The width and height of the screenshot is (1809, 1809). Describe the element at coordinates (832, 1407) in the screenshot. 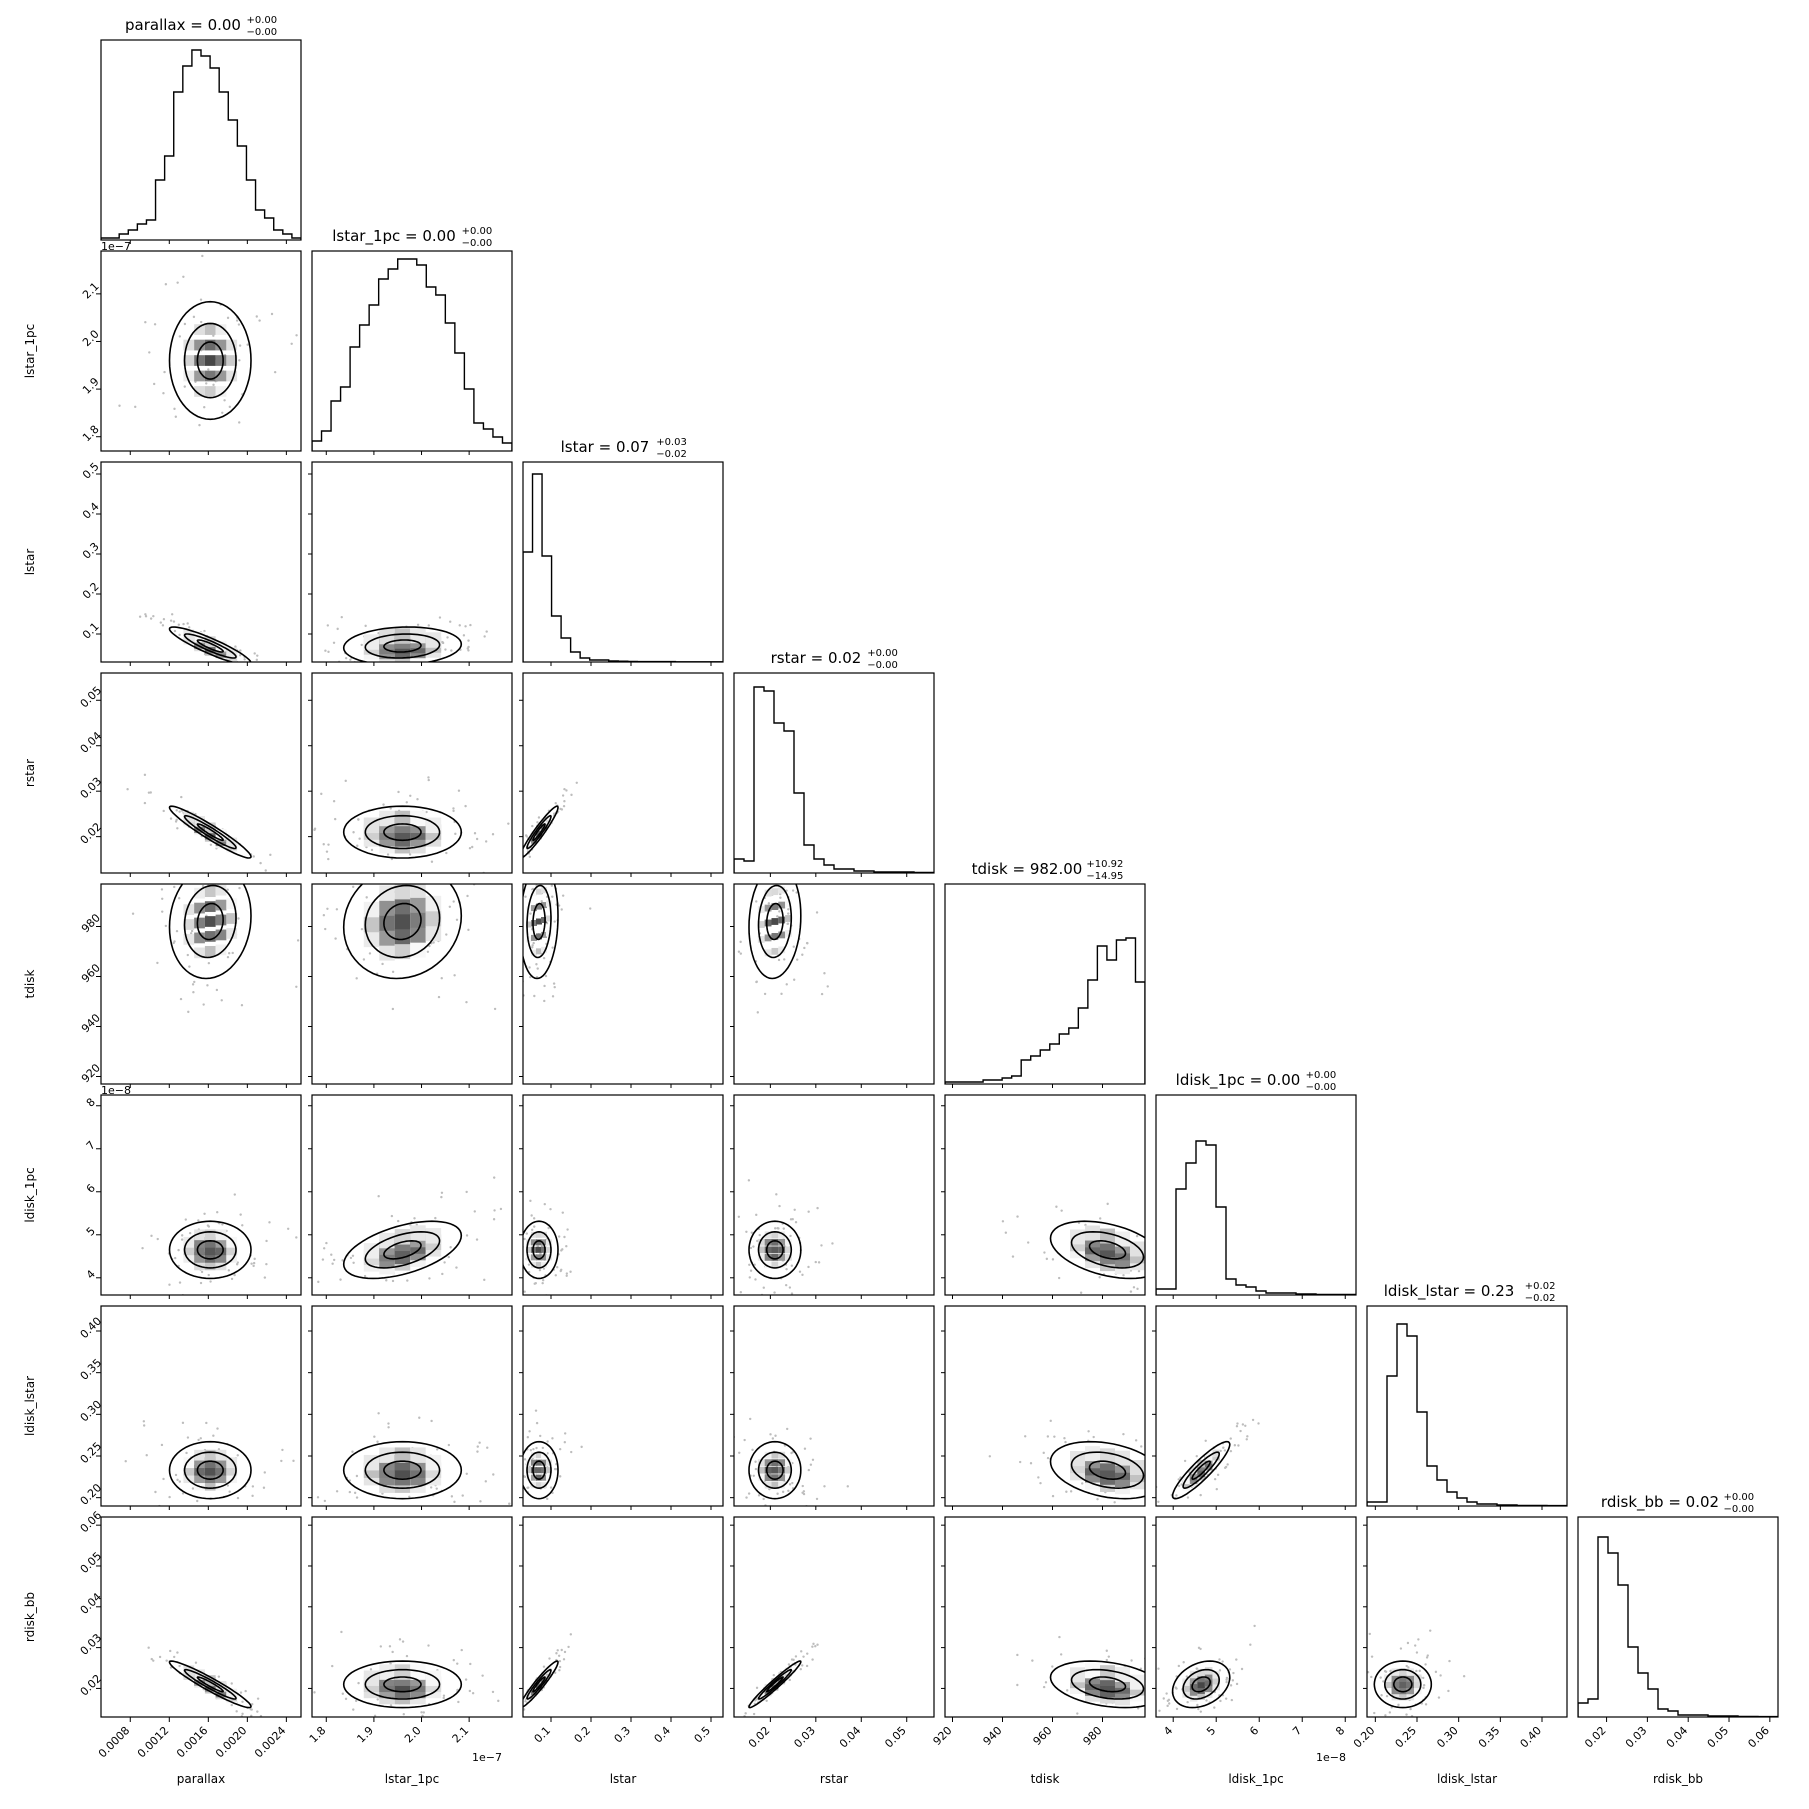

I see `panel-ldisk_lstar-vs-rstar` at that location.